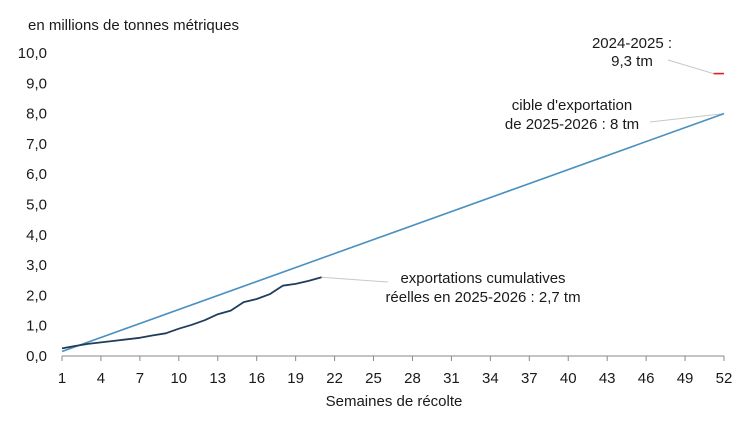 The height and width of the screenshot is (422, 750). What do you see at coordinates (632, 61) in the screenshot?
I see `annotation-2024-line2: 9,3 tm` at bounding box center [632, 61].